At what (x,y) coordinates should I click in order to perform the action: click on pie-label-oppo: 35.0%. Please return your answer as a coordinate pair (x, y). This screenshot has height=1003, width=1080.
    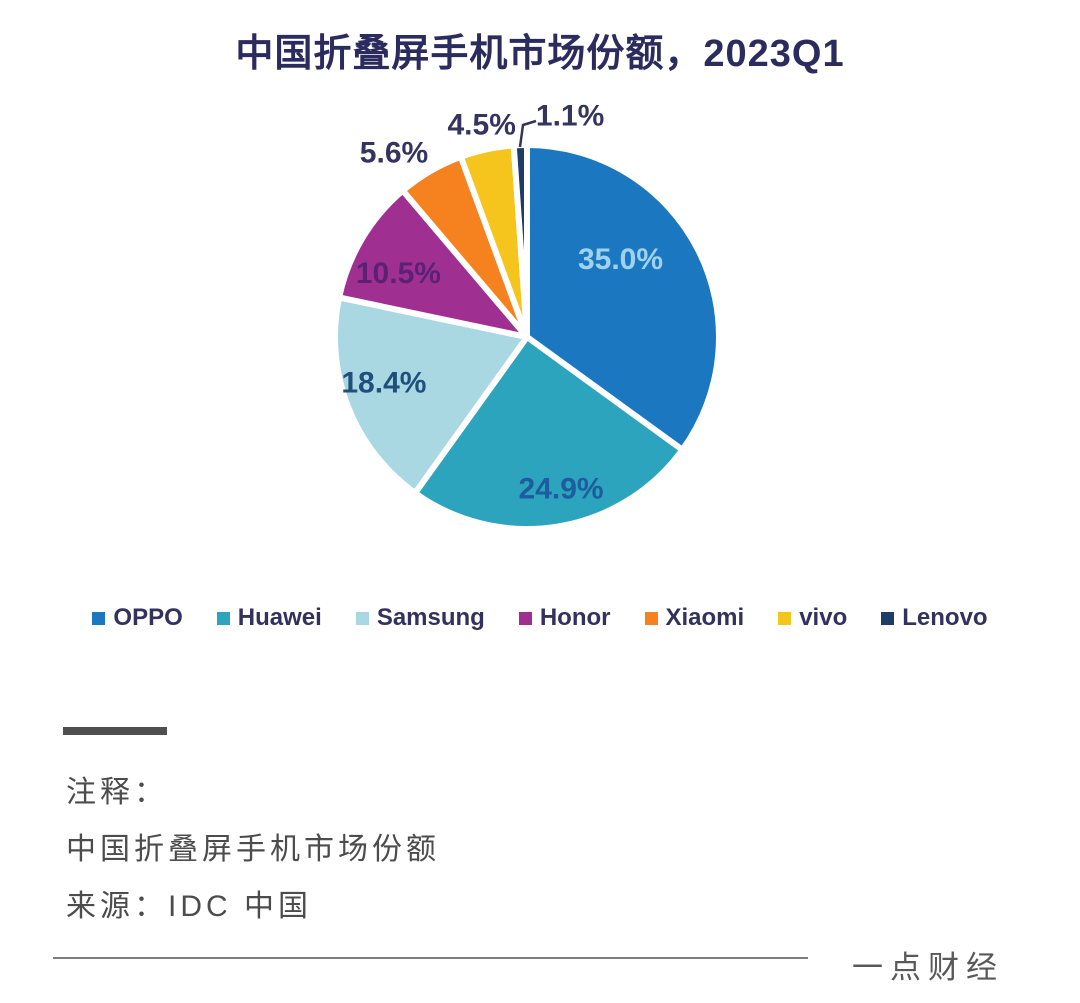
    Looking at the image, I should click on (620, 259).